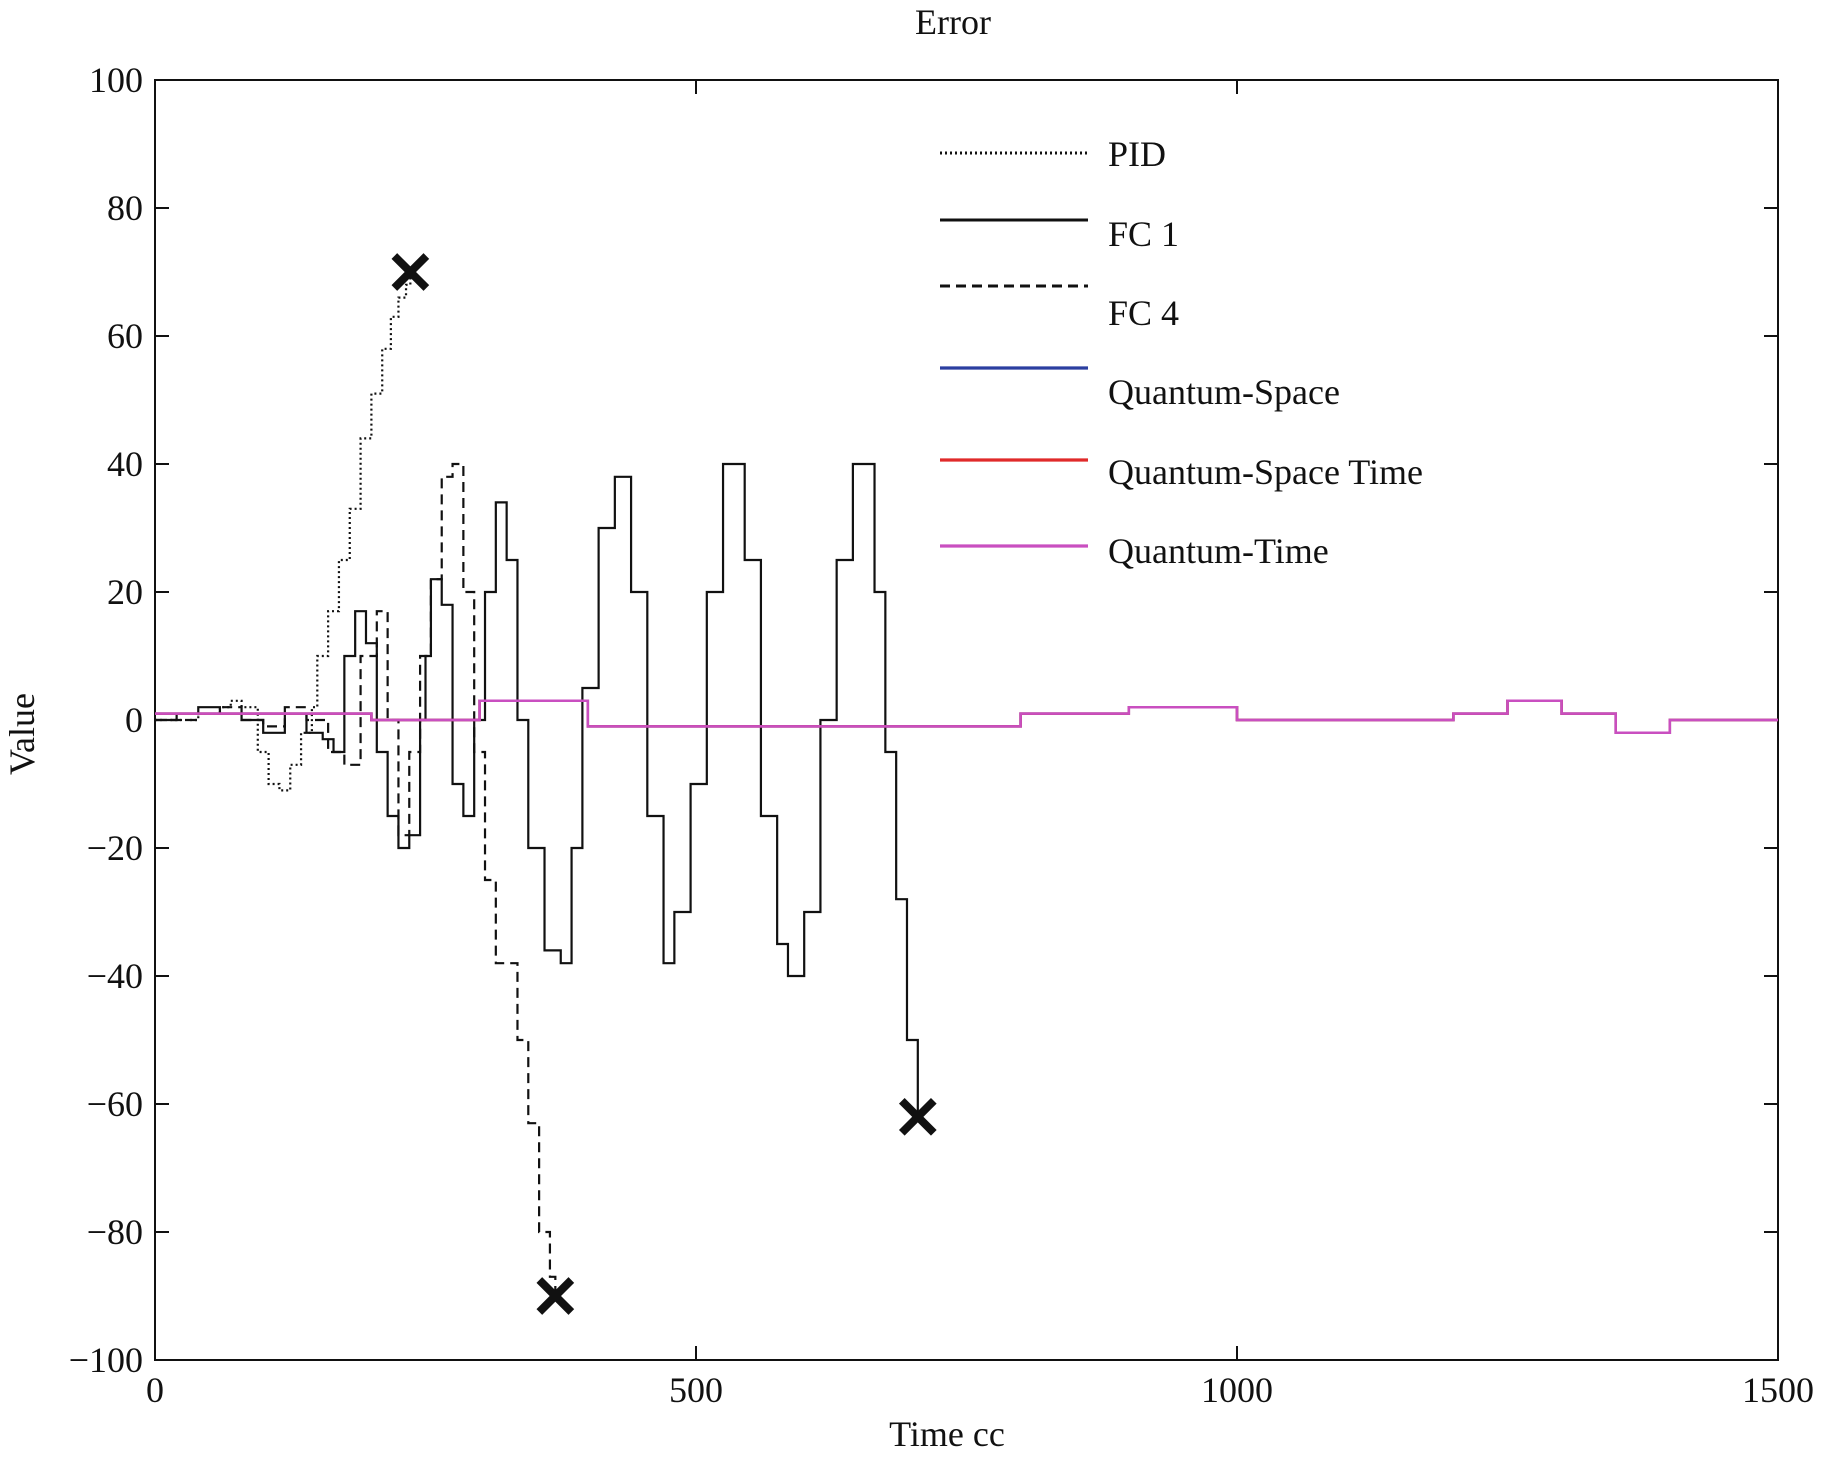 This screenshot has height=1458, width=1822. I want to click on chart-title: Error, so click(953, 22).